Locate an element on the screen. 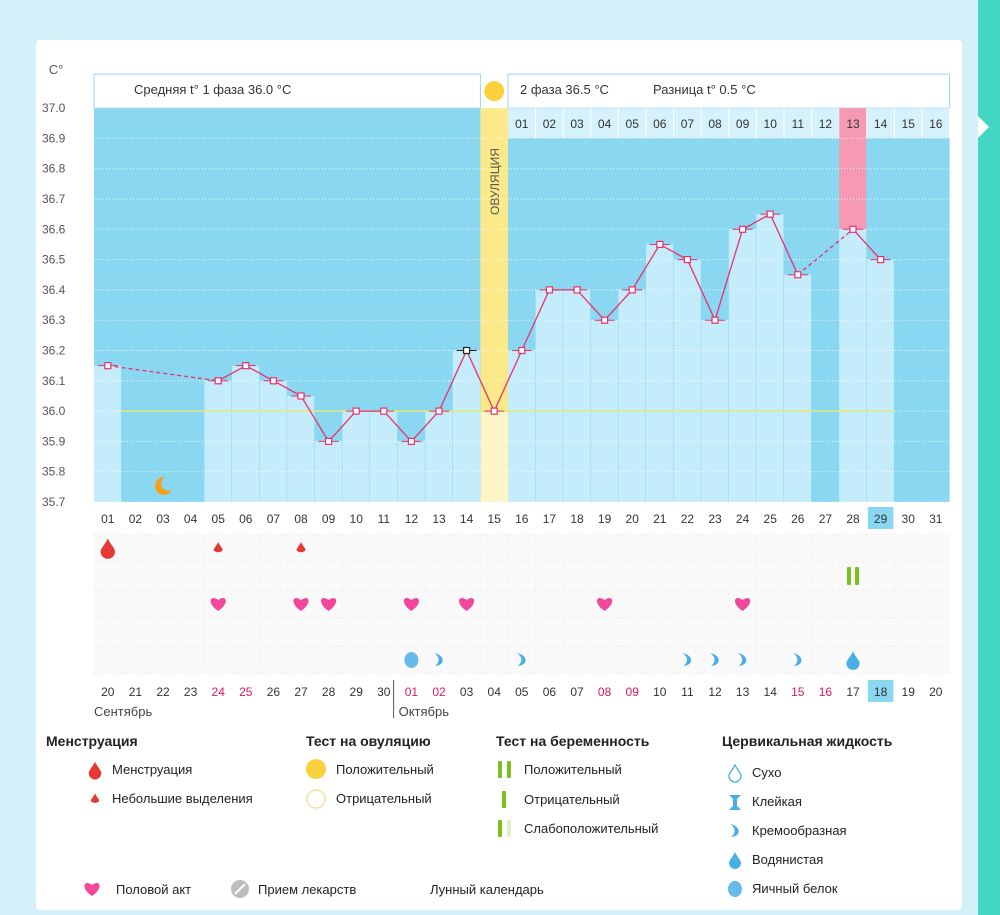 The height and width of the screenshot is (915, 1000). cycle-day-label: 13 is located at coordinates (439, 519).